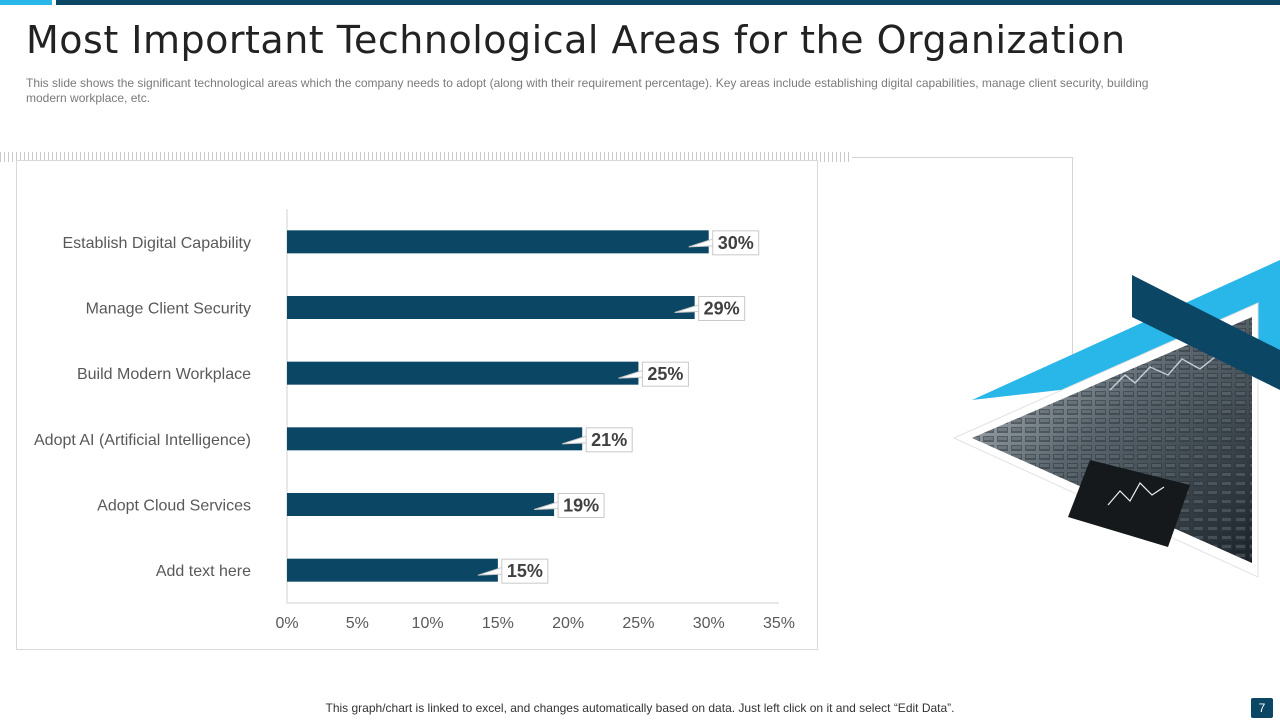  Describe the element at coordinates (428, 623) in the screenshot. I see `x-tick-label: 10%` at that location.